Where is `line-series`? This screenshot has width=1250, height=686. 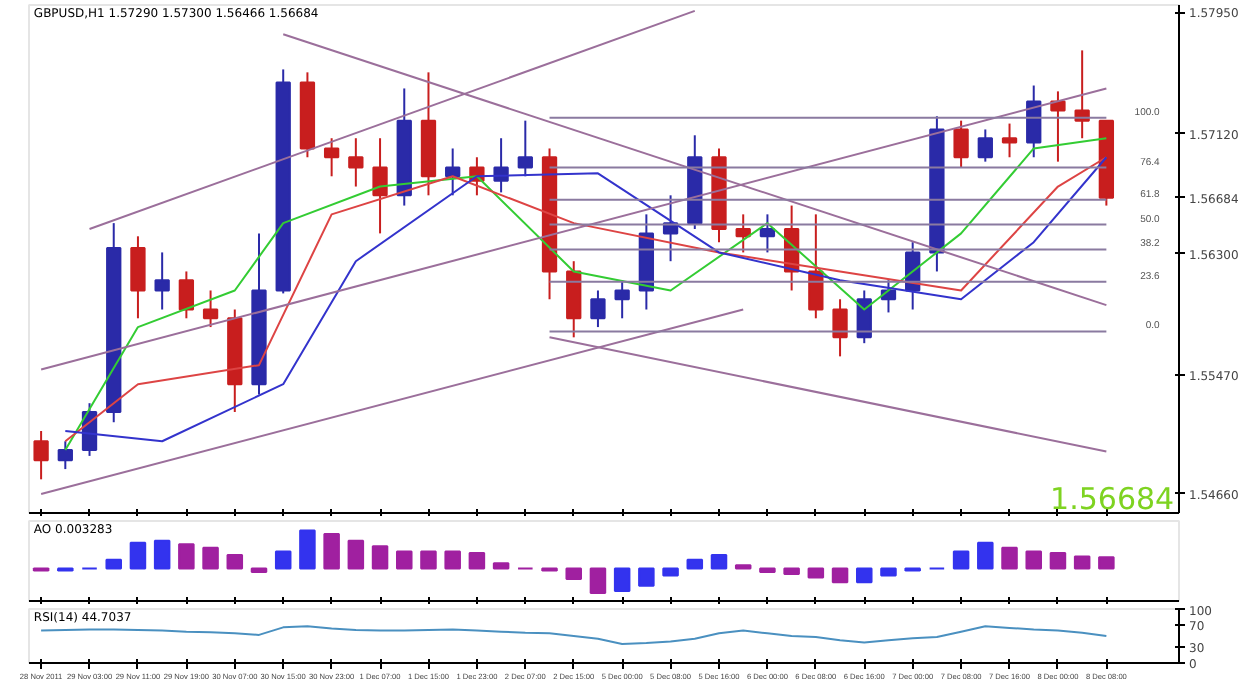 line-series is located at coordinates (574, 635).